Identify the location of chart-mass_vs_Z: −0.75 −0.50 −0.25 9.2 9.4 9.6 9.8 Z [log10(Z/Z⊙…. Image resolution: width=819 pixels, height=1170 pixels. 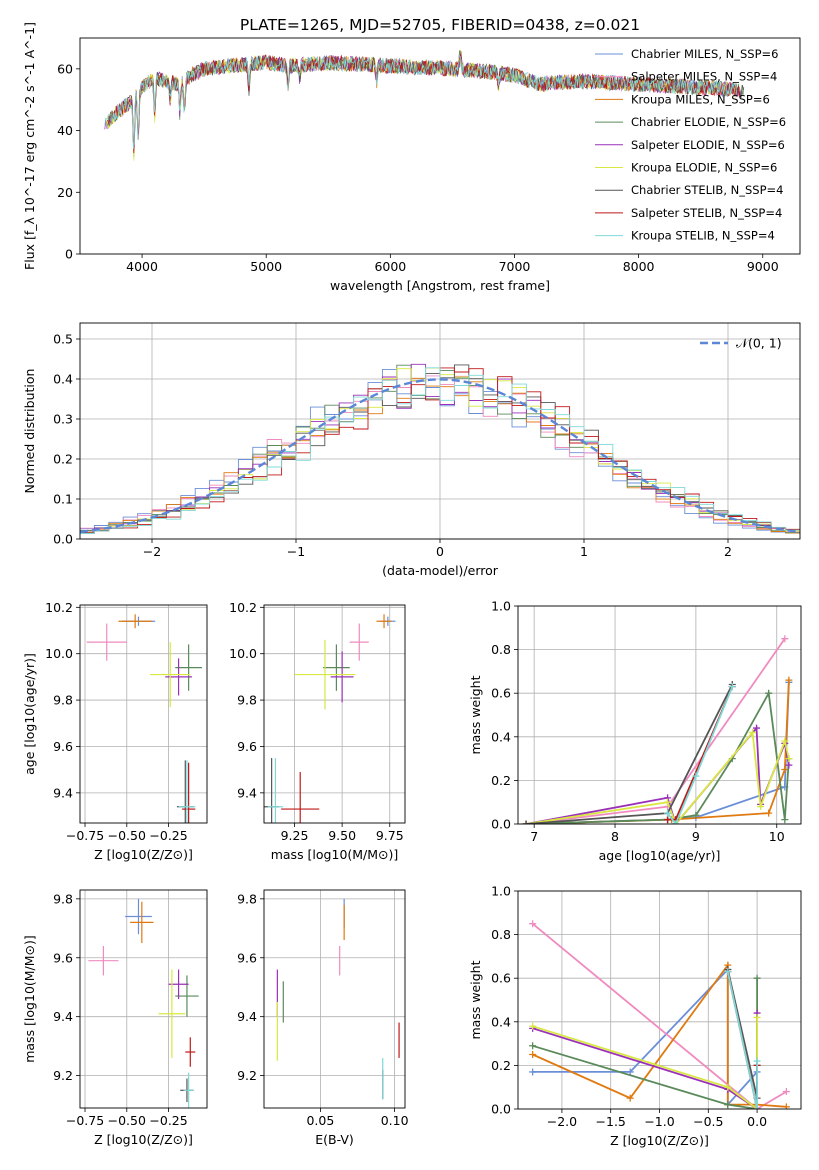
(115, 1018).